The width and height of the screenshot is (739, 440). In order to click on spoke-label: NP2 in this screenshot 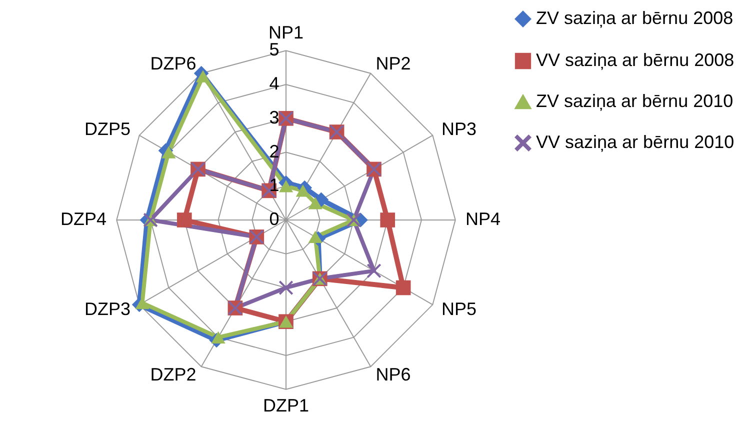, I will do `click(393, 64)`.